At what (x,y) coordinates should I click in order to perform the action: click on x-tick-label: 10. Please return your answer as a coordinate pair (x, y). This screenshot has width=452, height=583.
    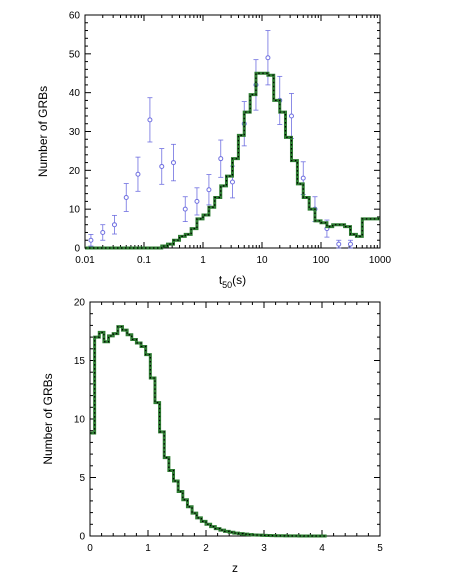
    Looking at the image, I should click on (262, 260).